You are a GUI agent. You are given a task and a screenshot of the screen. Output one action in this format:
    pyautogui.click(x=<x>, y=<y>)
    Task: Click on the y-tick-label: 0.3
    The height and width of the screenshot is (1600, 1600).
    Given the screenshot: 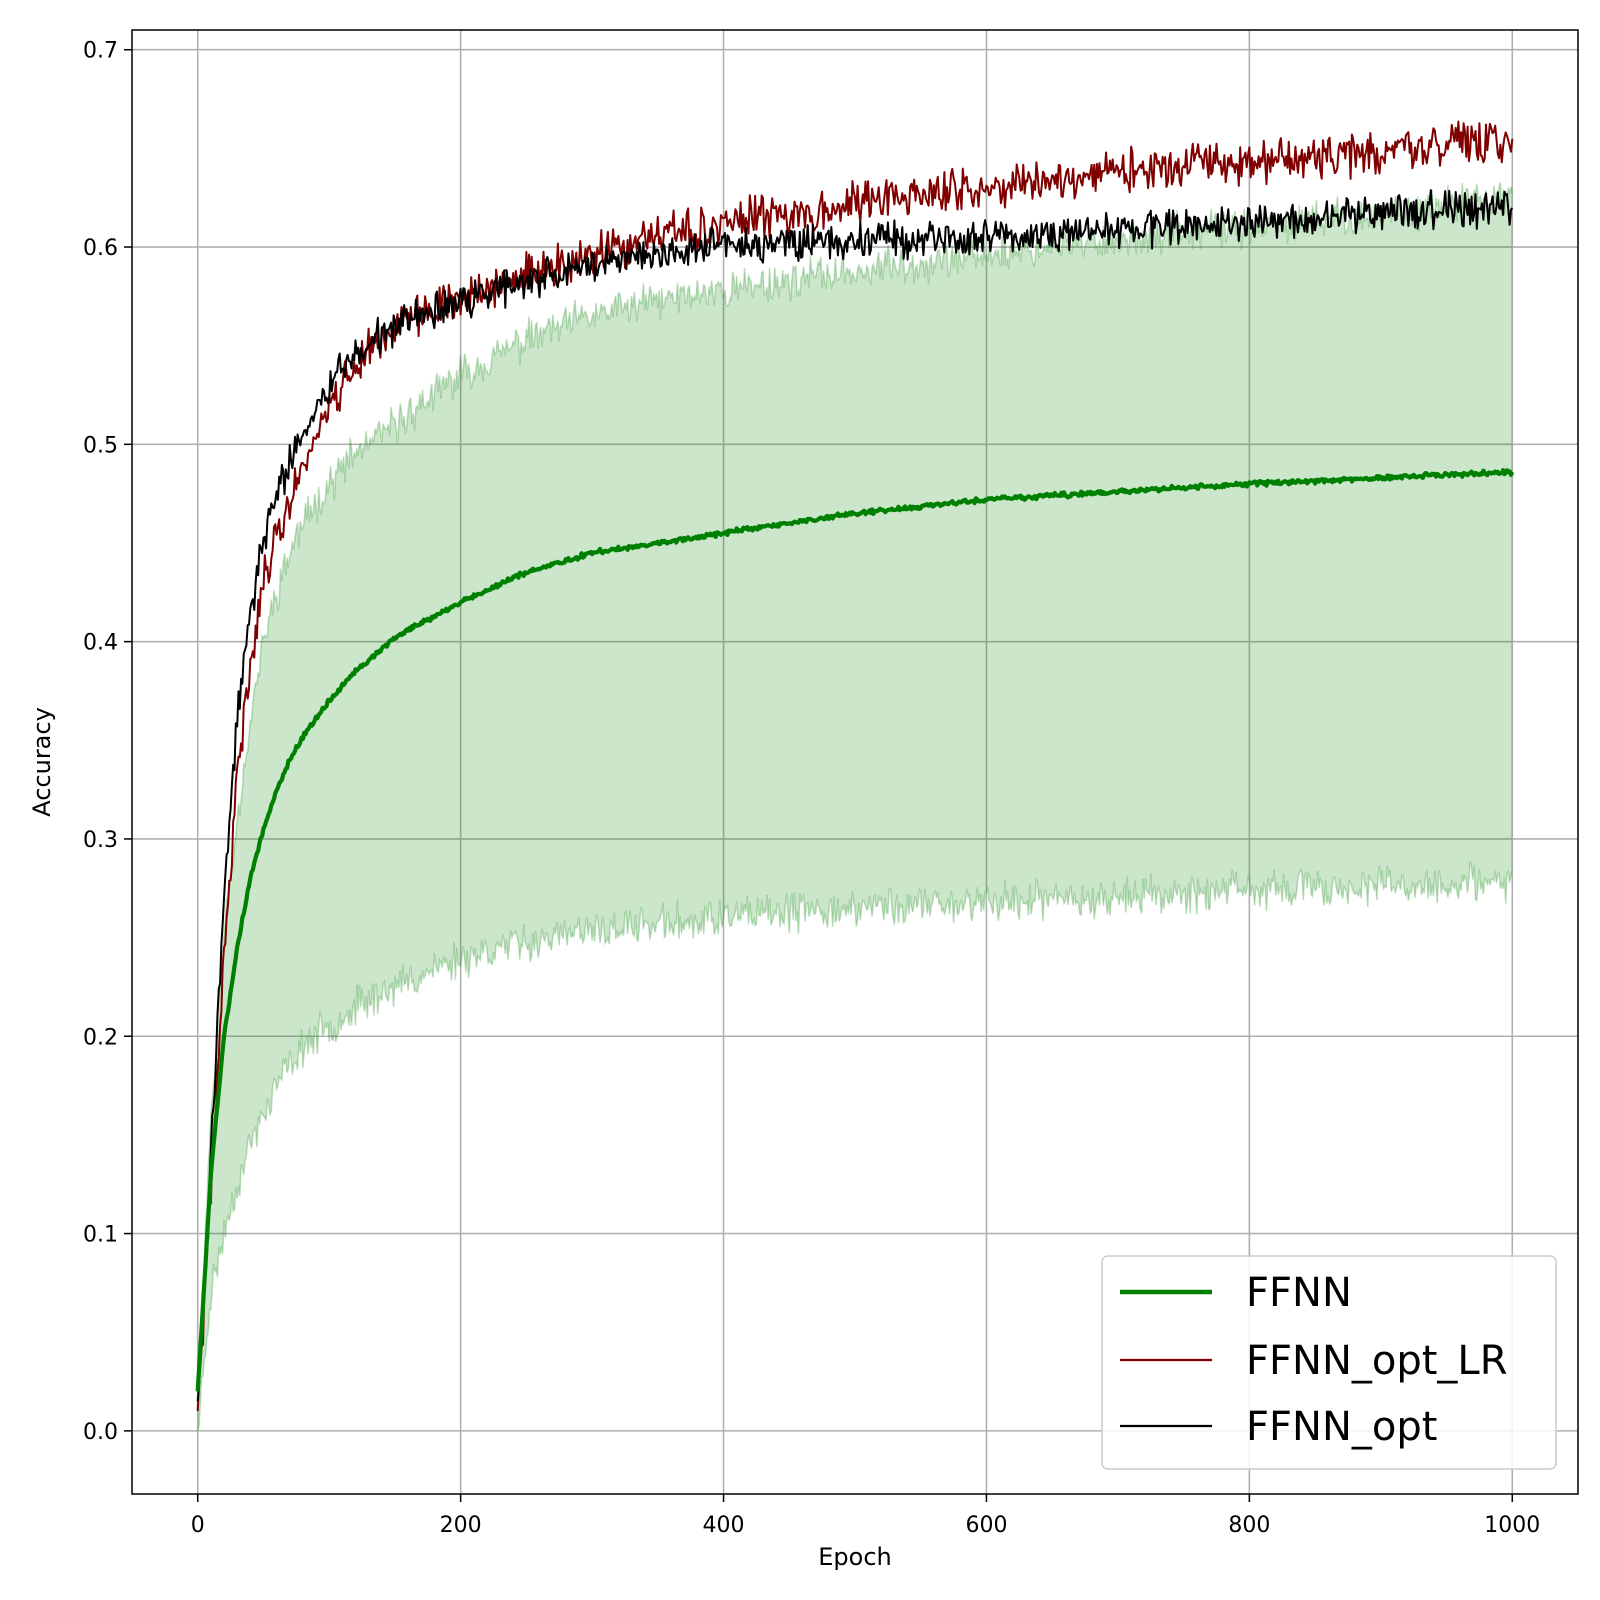 What is the action you would take?
    pyautogui.click(x=100, y=840)
    